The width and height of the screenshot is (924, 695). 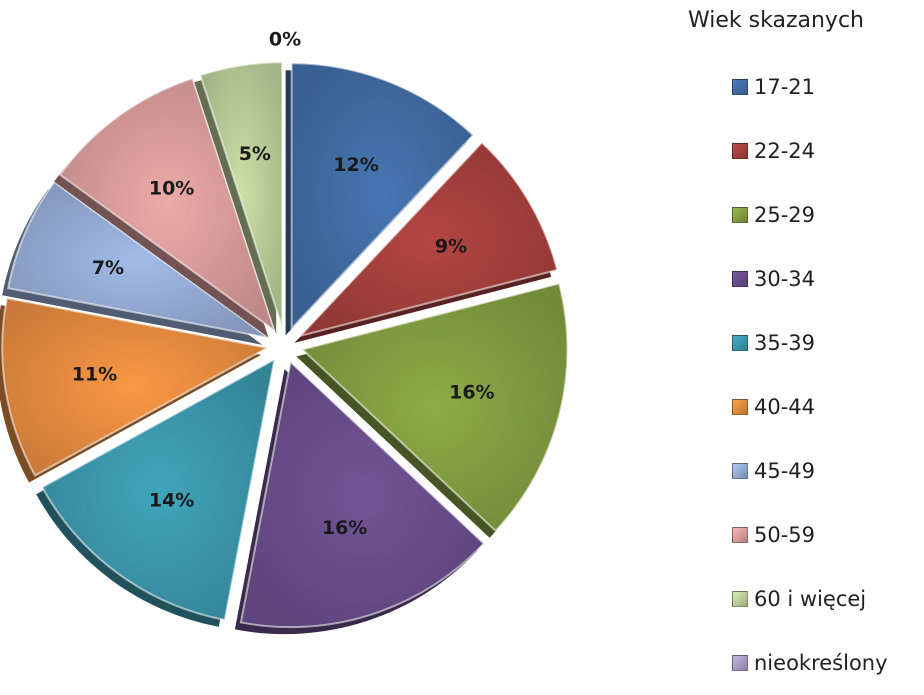 What do you see at coordinates (785, 471) in the screenshot?
I see `legend-label: 45-49` at bounding box center [785, 471].